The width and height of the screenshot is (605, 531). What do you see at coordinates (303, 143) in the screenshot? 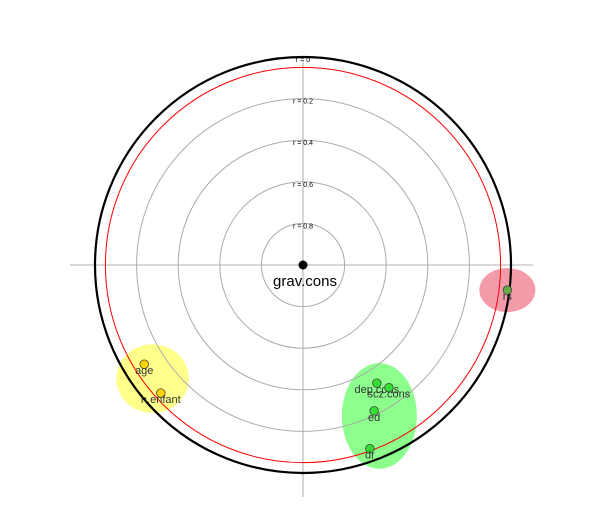
I see `ring-label-2: r = 0.4` at bounding box center [303, 143].